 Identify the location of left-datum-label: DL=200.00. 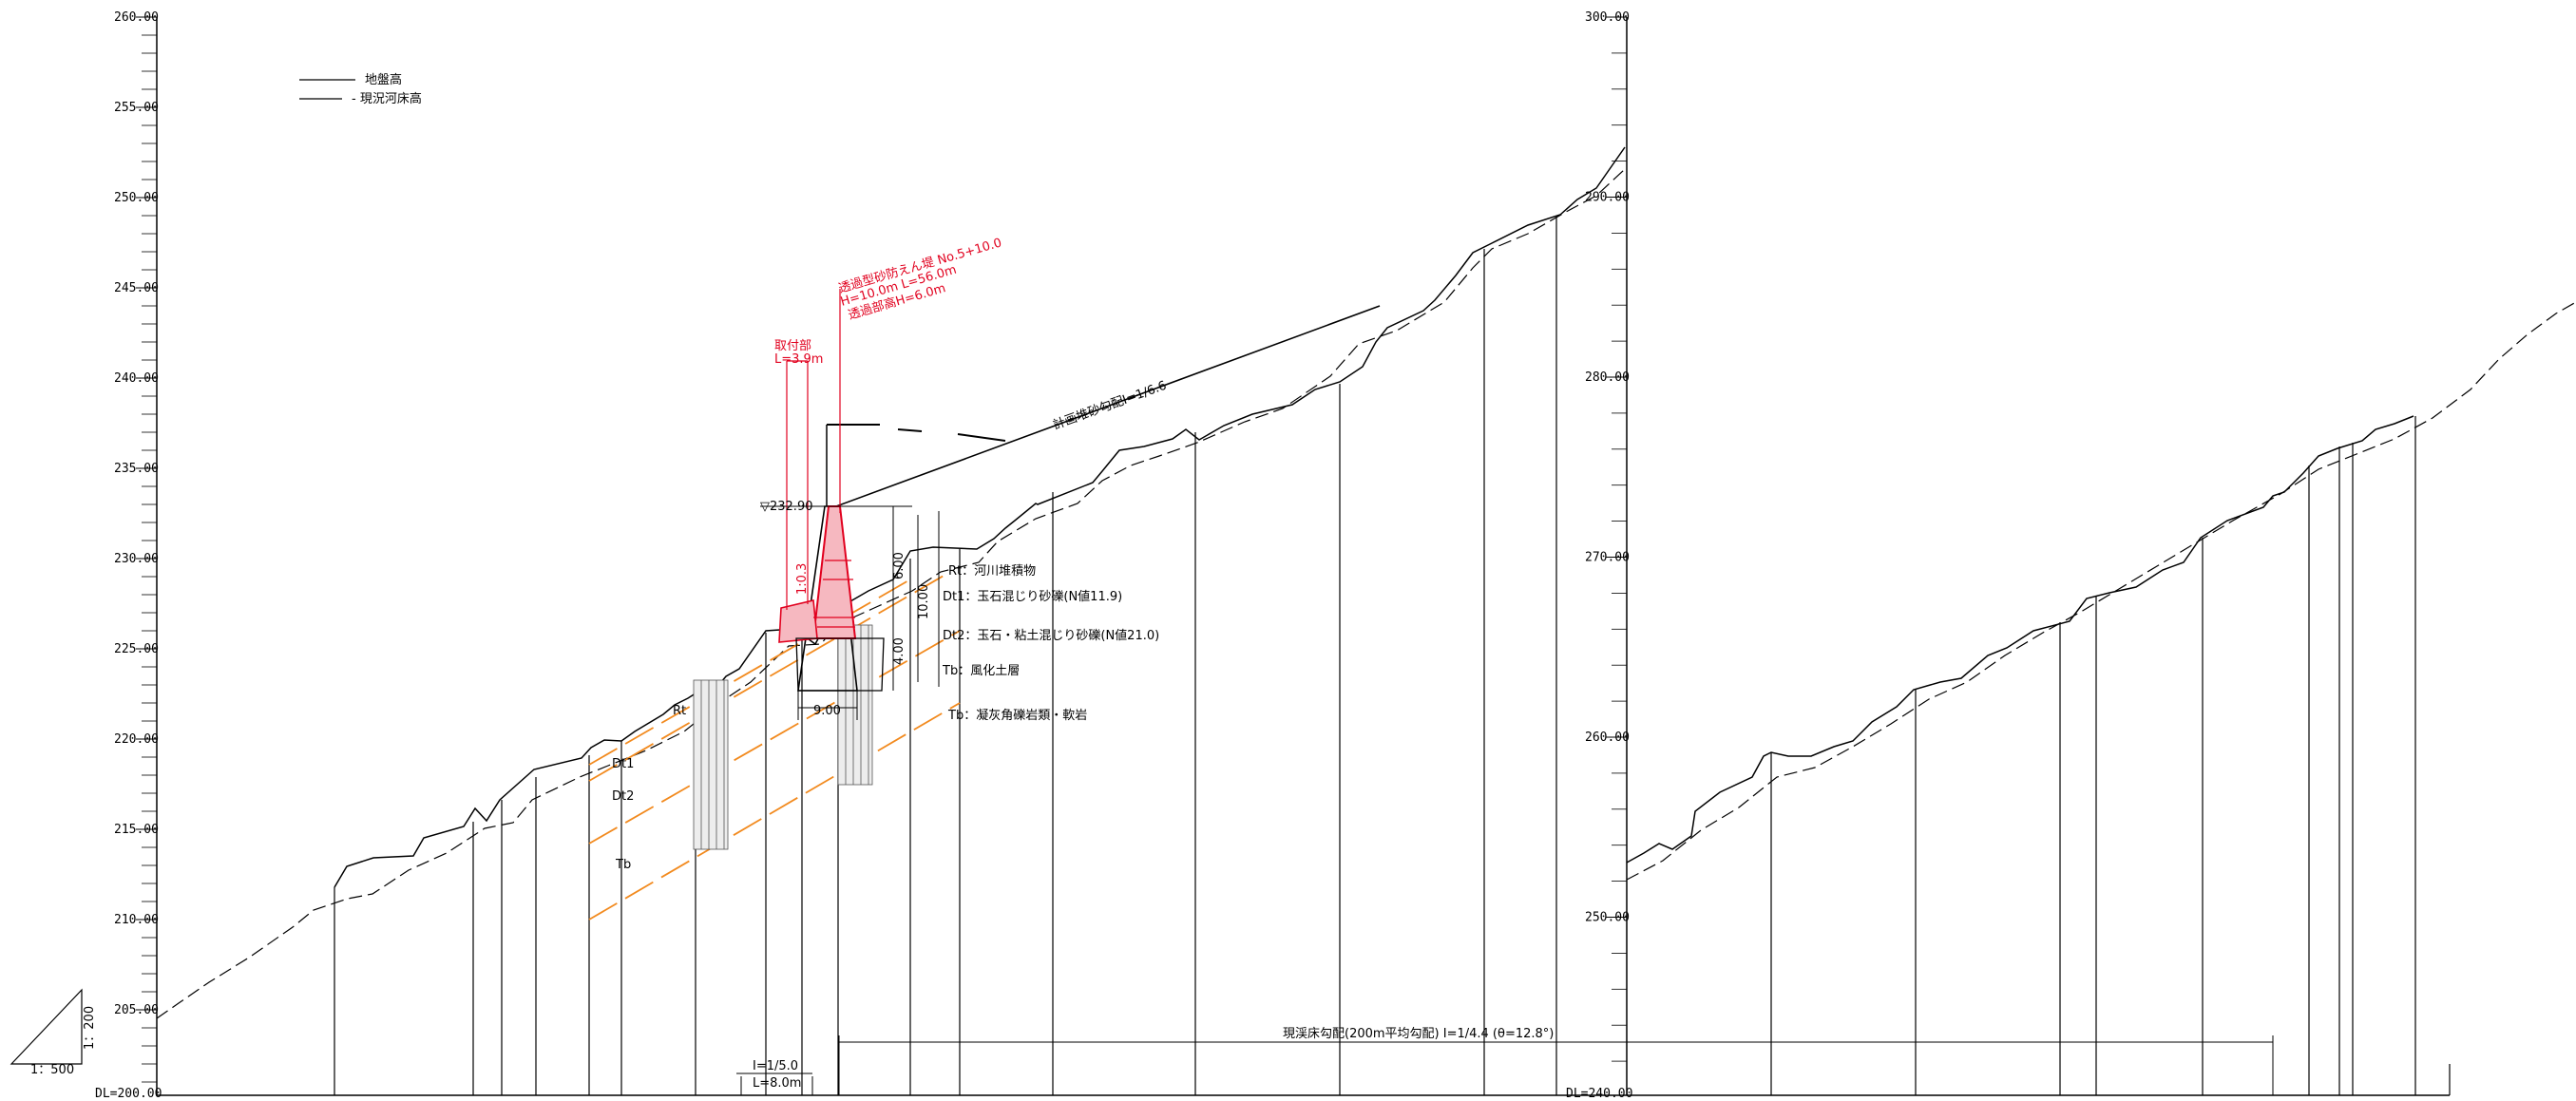
(128, 1094).